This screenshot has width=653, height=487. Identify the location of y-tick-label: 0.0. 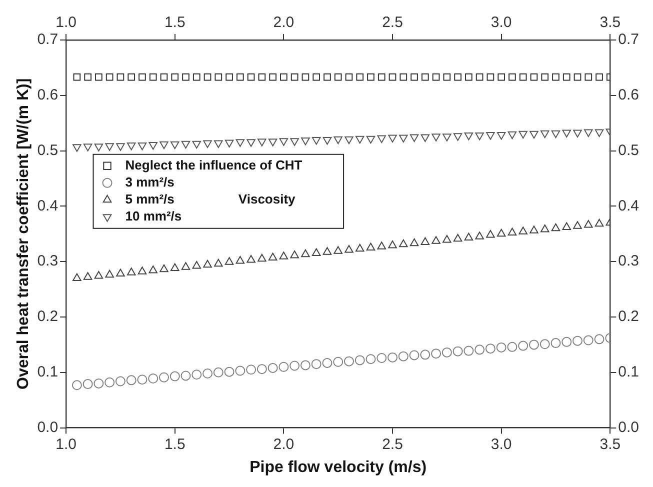
(47, 427).